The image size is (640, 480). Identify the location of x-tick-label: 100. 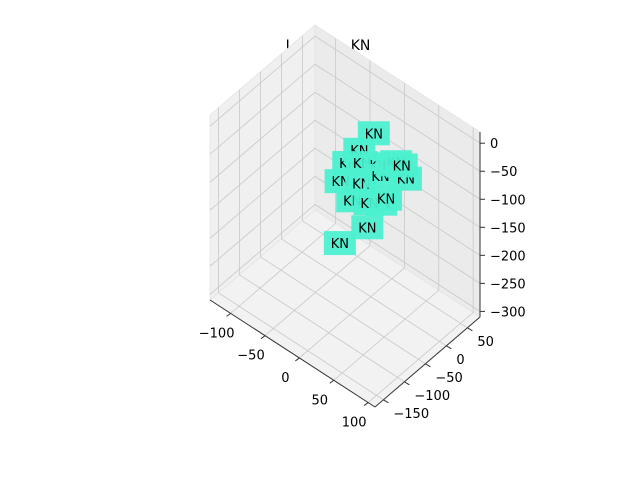
(354, 423).